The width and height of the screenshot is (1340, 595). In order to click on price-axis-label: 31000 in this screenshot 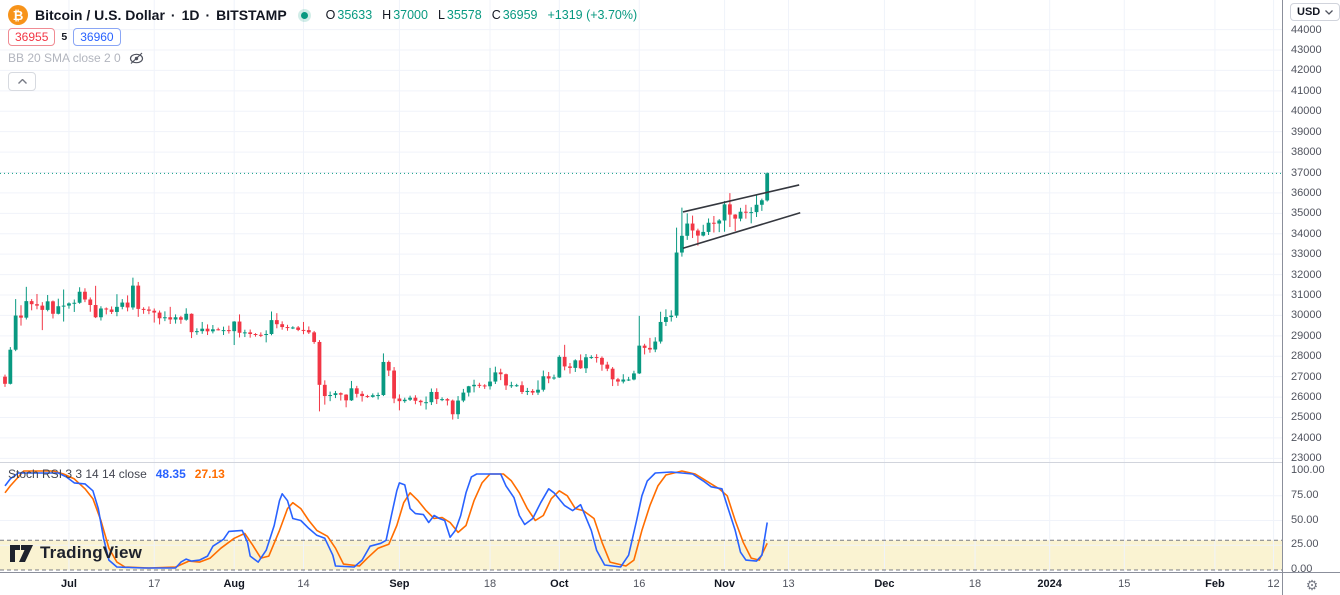, I will do `click(1306, 295)`.